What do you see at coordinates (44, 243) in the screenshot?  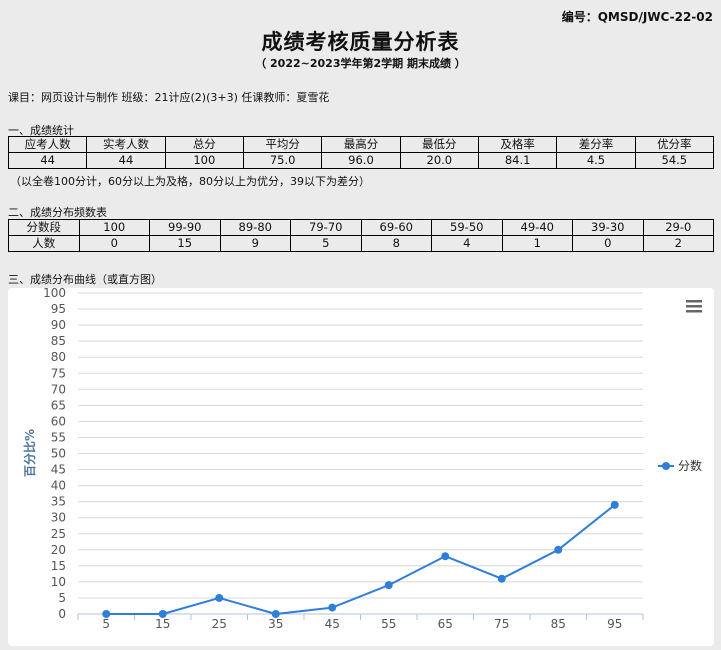 I see `distribution-value-cell: 人数` at bounding box center [44, 243].